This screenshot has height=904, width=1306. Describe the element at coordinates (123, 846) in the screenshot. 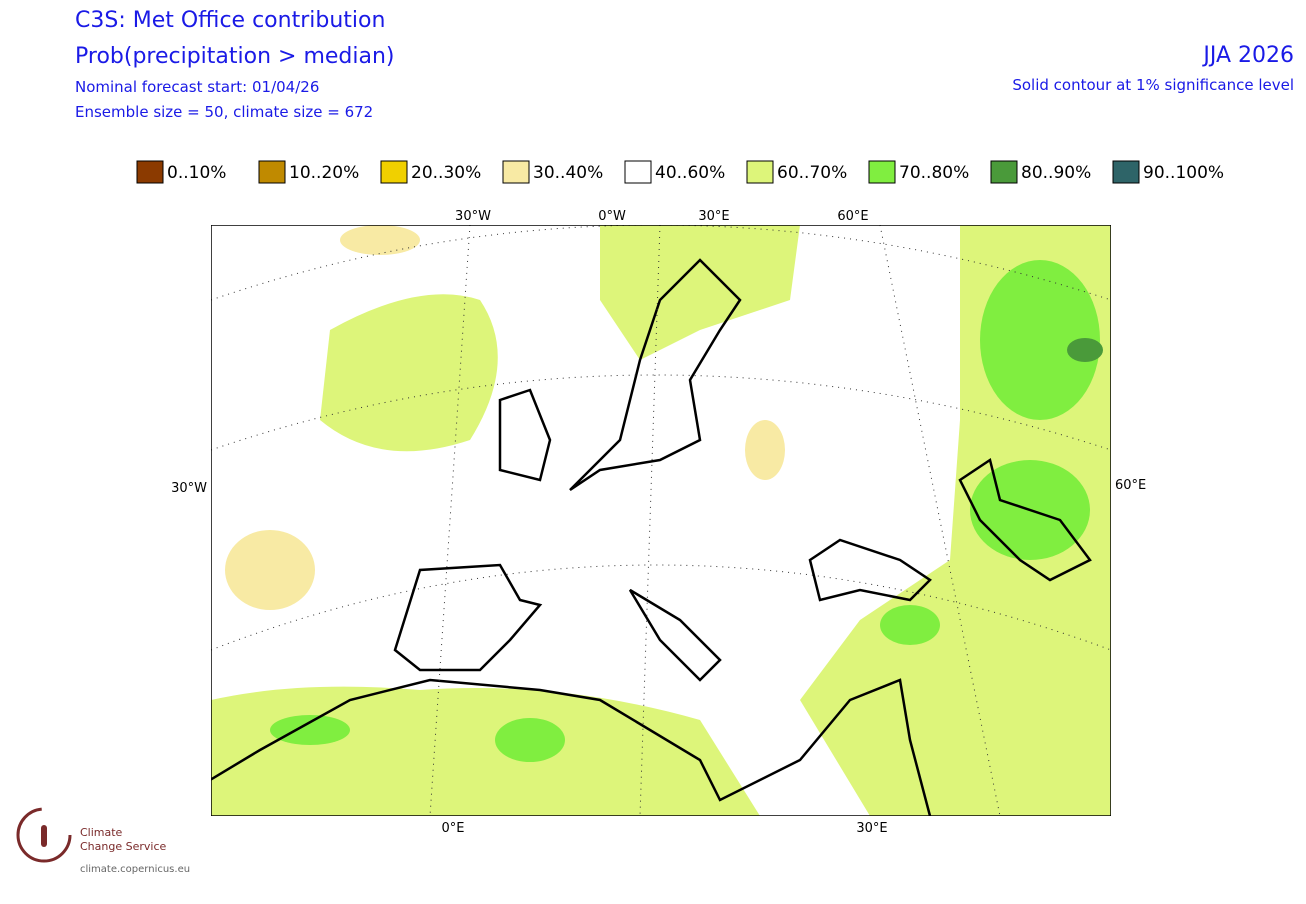

I see `logo-text: Change Service` at that location.